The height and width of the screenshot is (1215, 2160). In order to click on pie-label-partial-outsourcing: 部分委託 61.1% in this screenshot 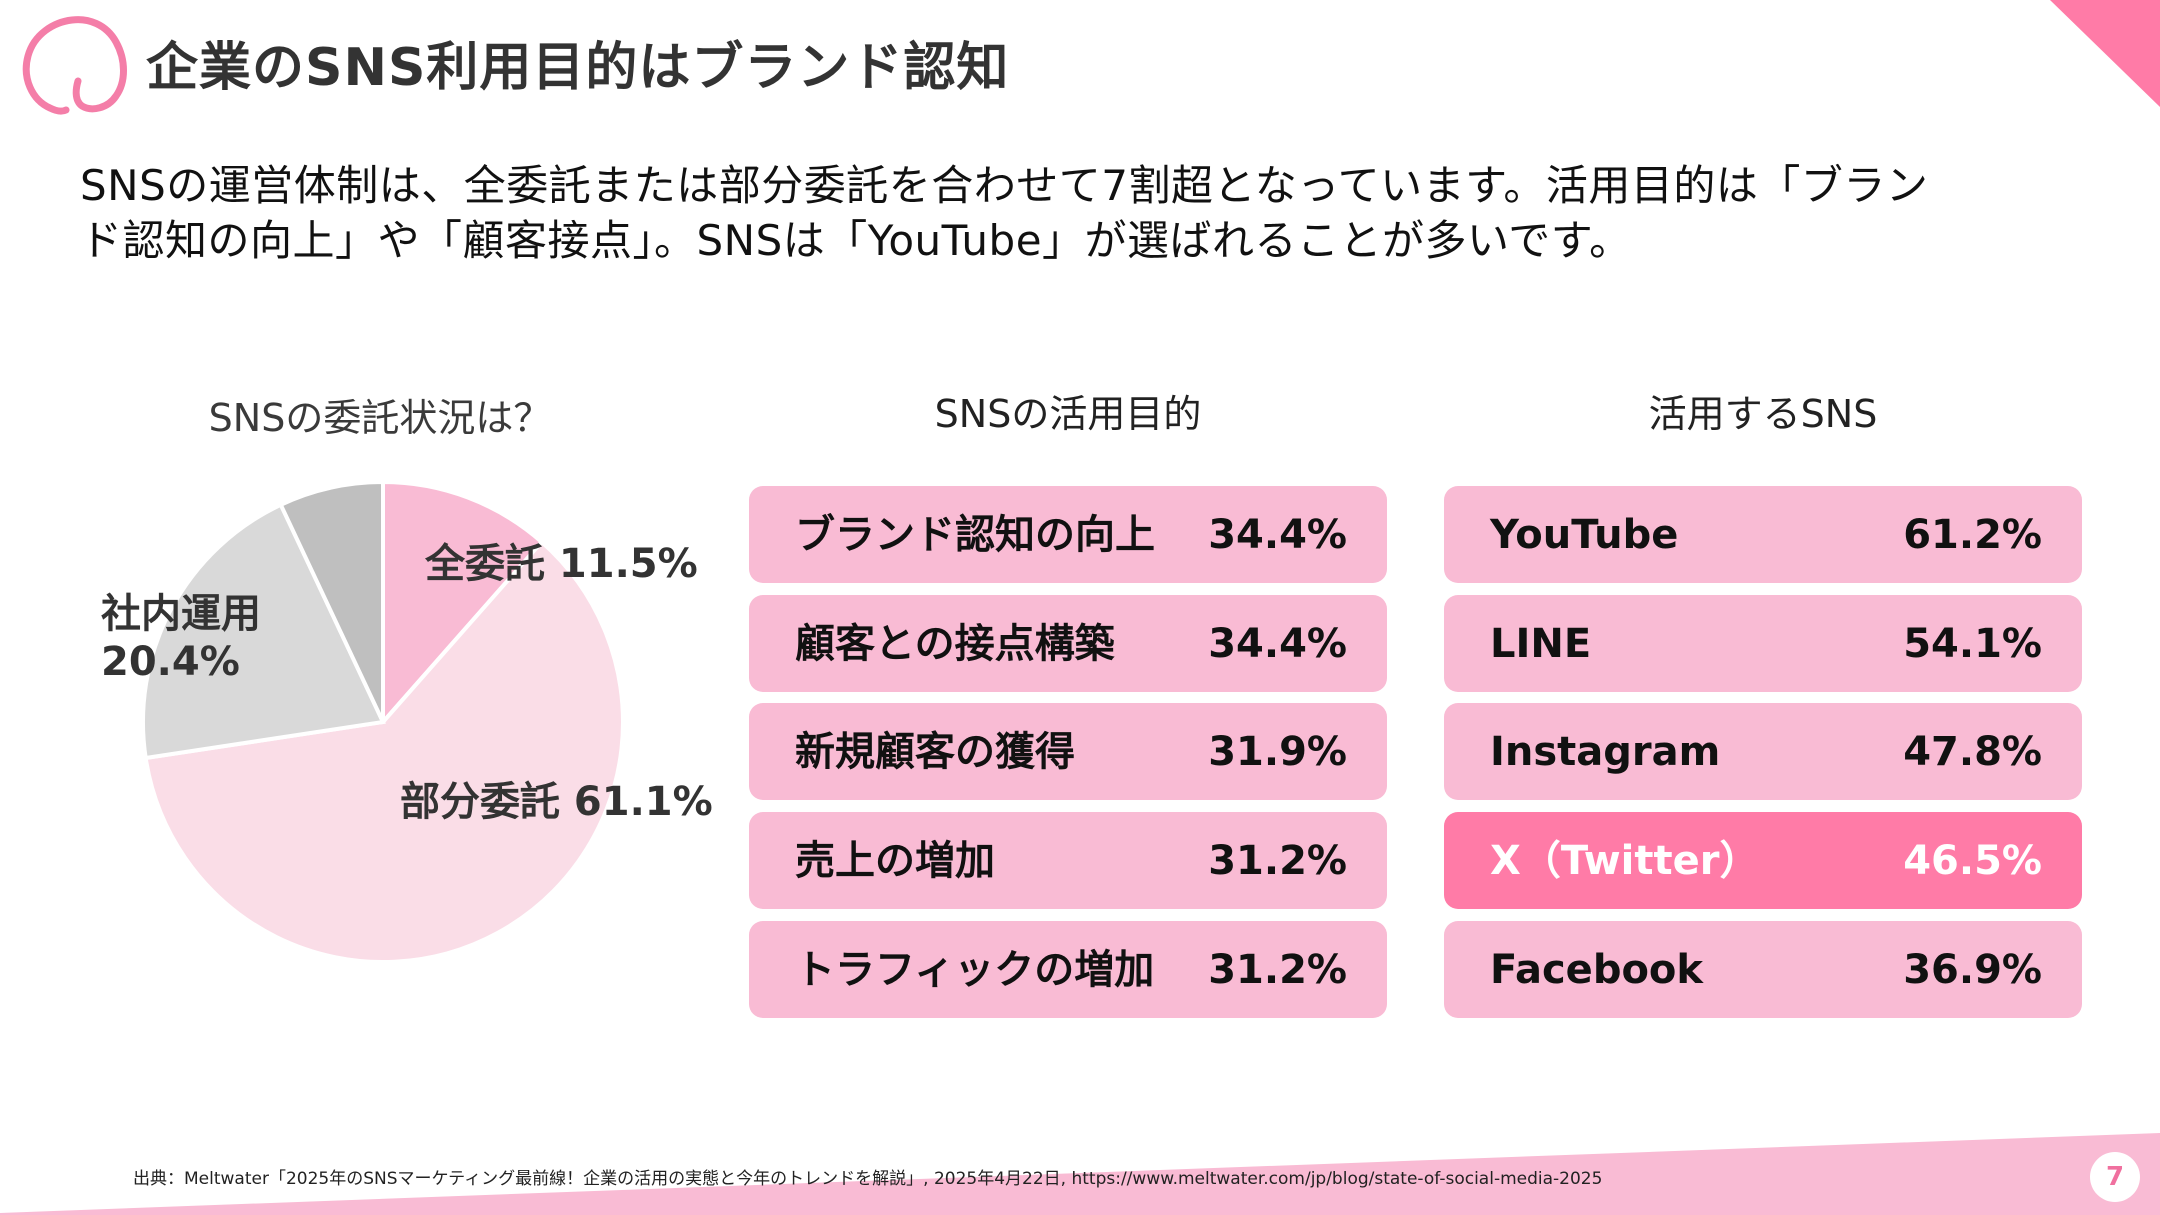, I will do `click(556, 802)`.